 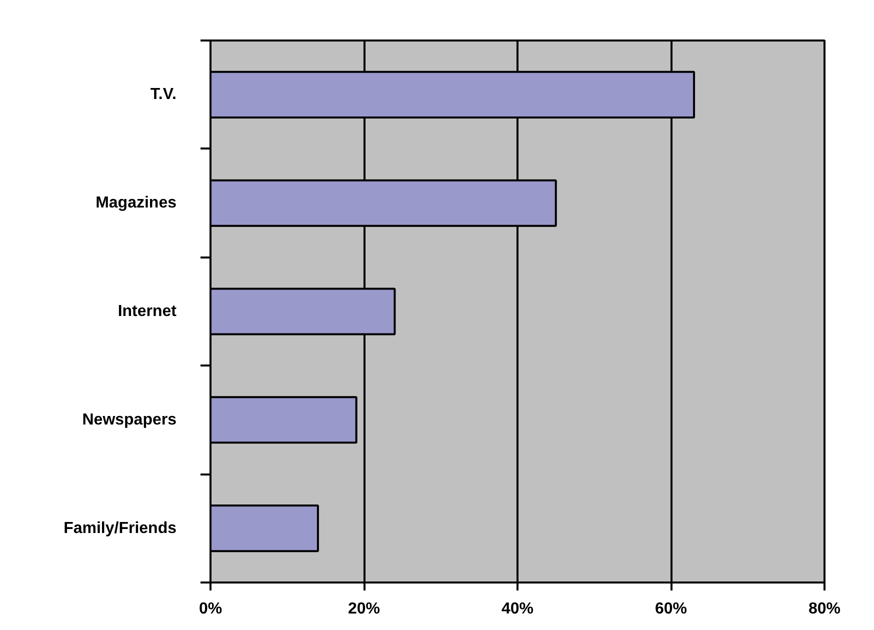 I want to click on y-tick-label: Family/Friends, so click(x=120, y=528).